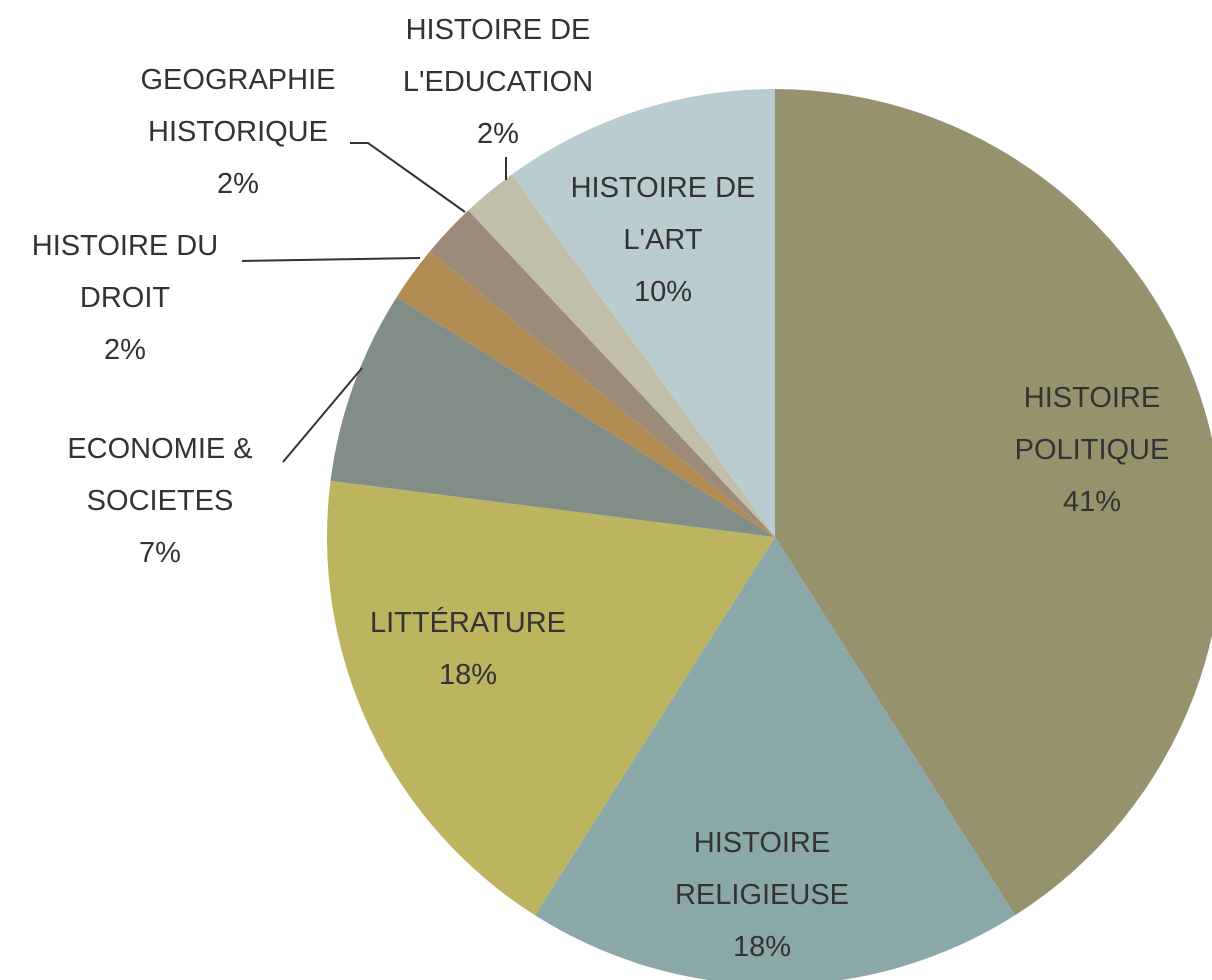  What do you see at coordinates (1092, 424) in the screenshot?
I see `category-name: HISTOIRE POLITIQUE` at bounding box center [1092, 424].